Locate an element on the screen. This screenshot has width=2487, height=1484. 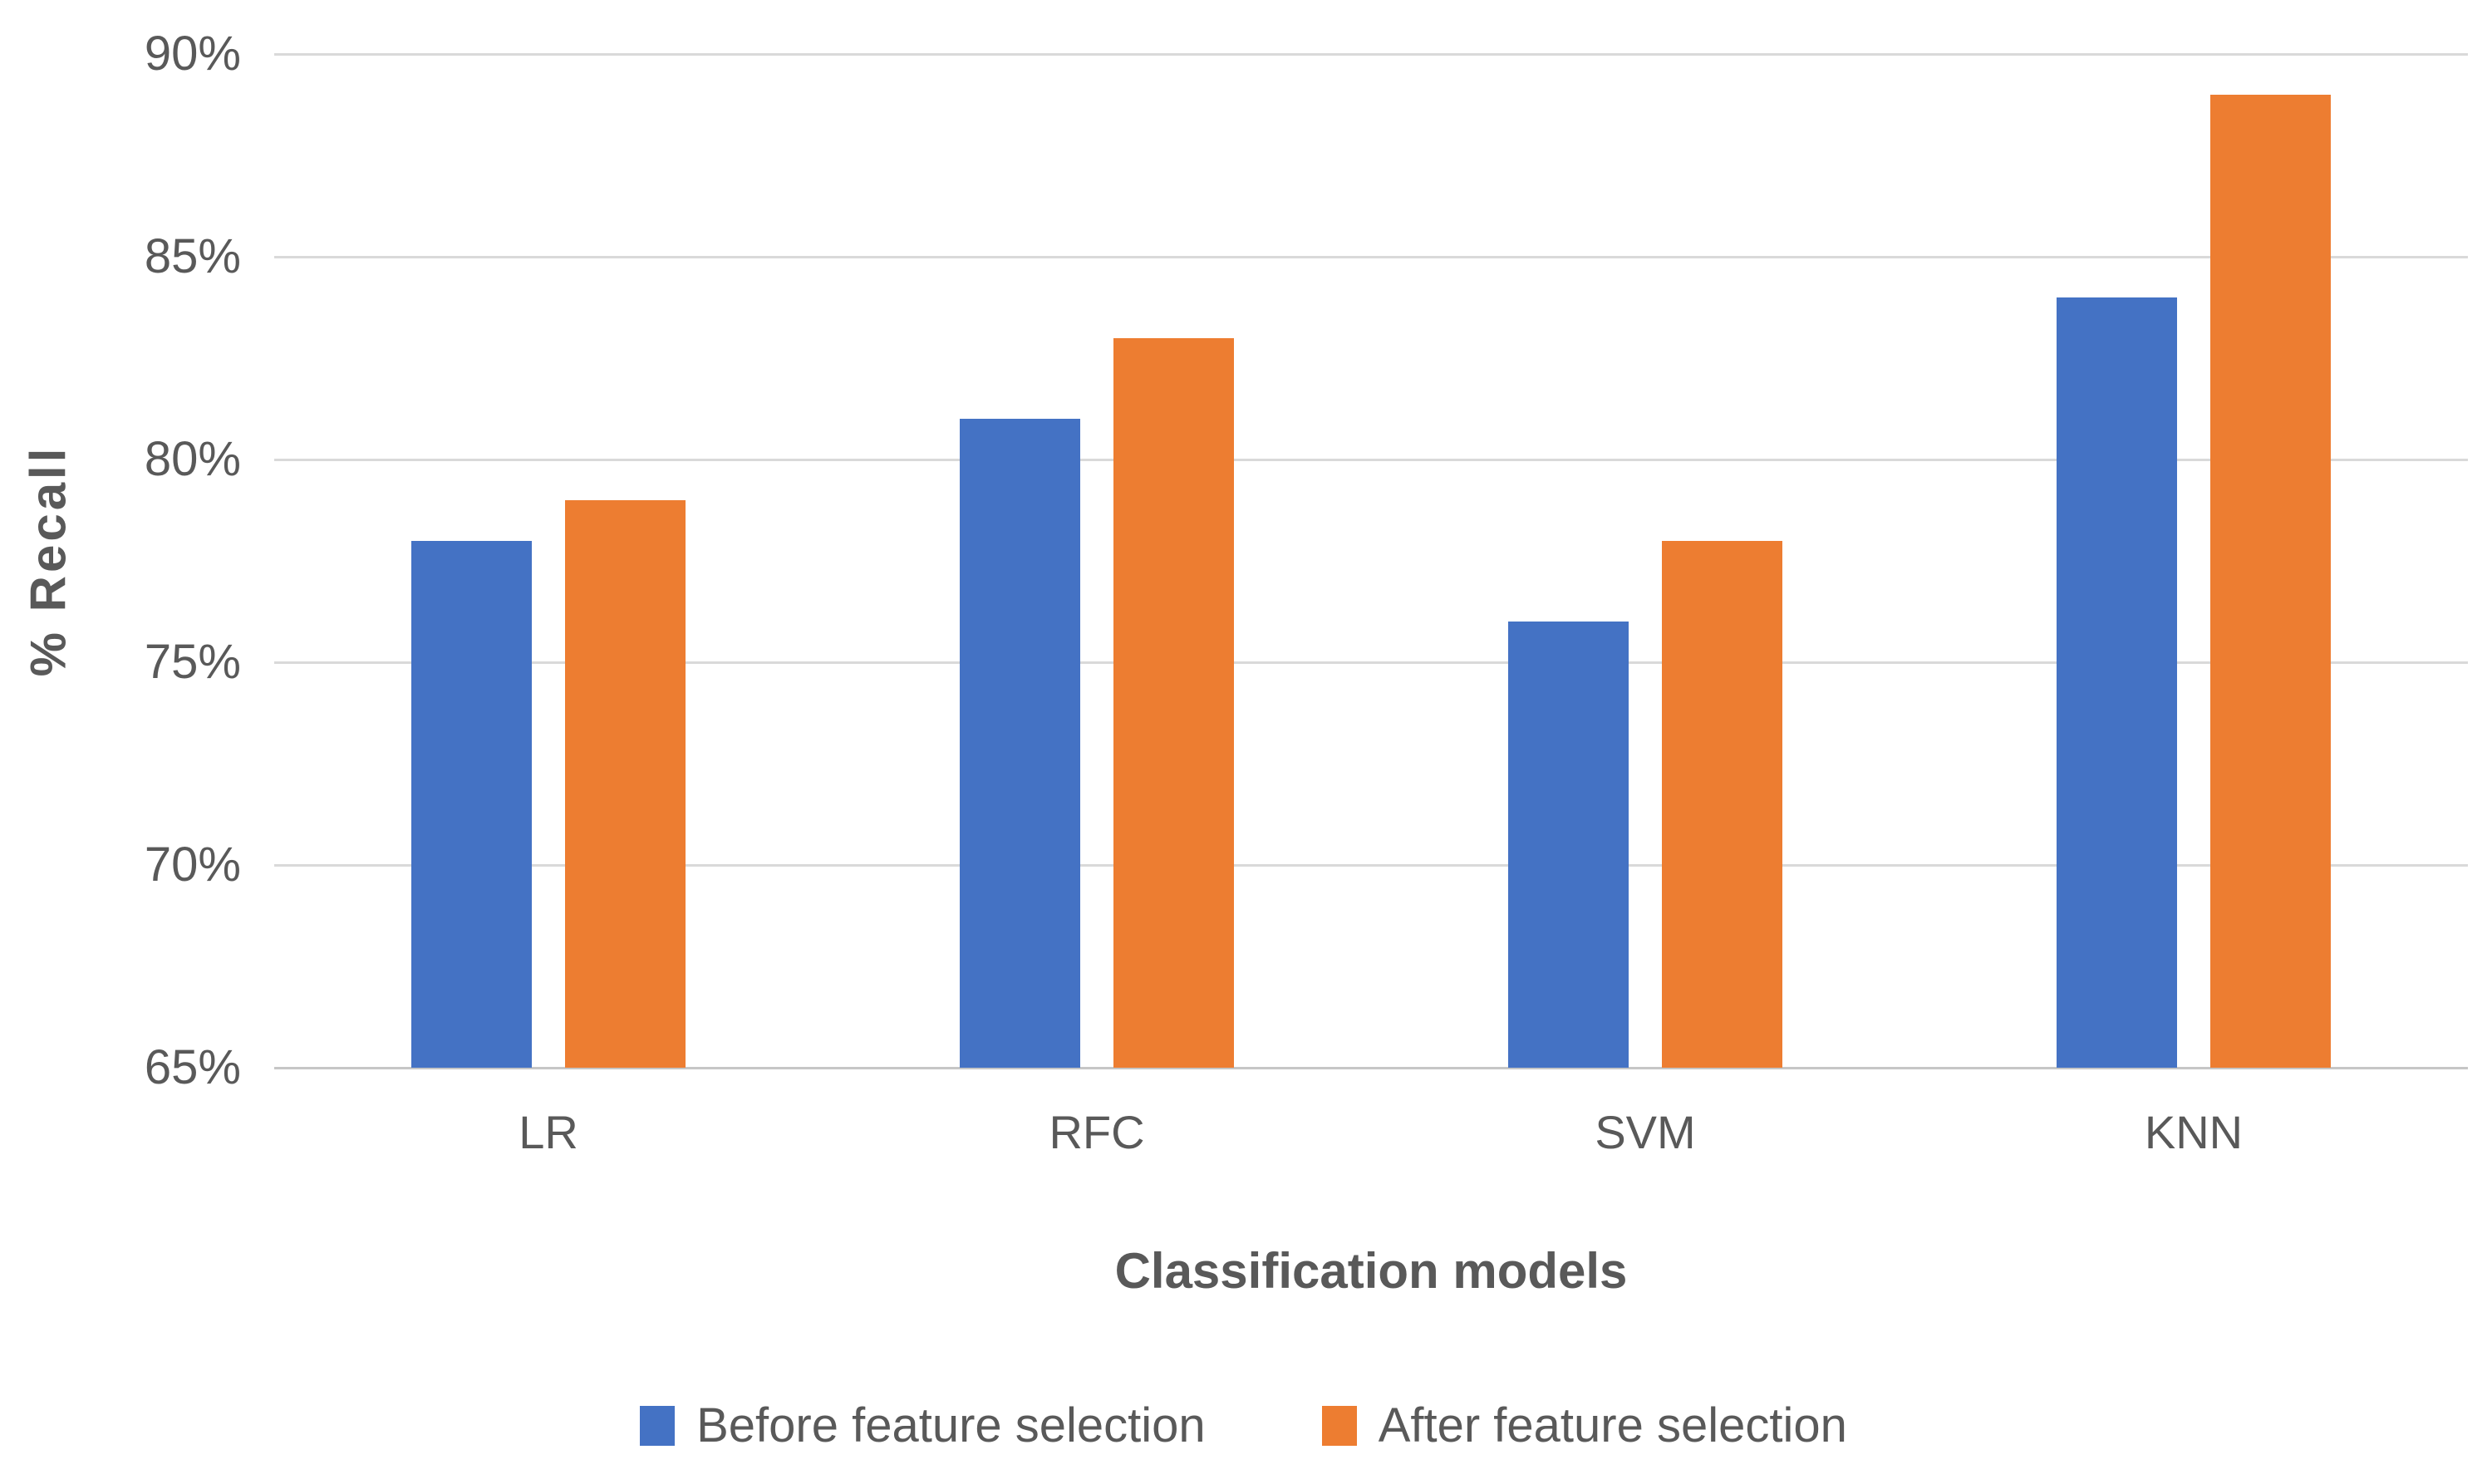
y-tick-label-75: 75% is located at coordinates (192, 662).